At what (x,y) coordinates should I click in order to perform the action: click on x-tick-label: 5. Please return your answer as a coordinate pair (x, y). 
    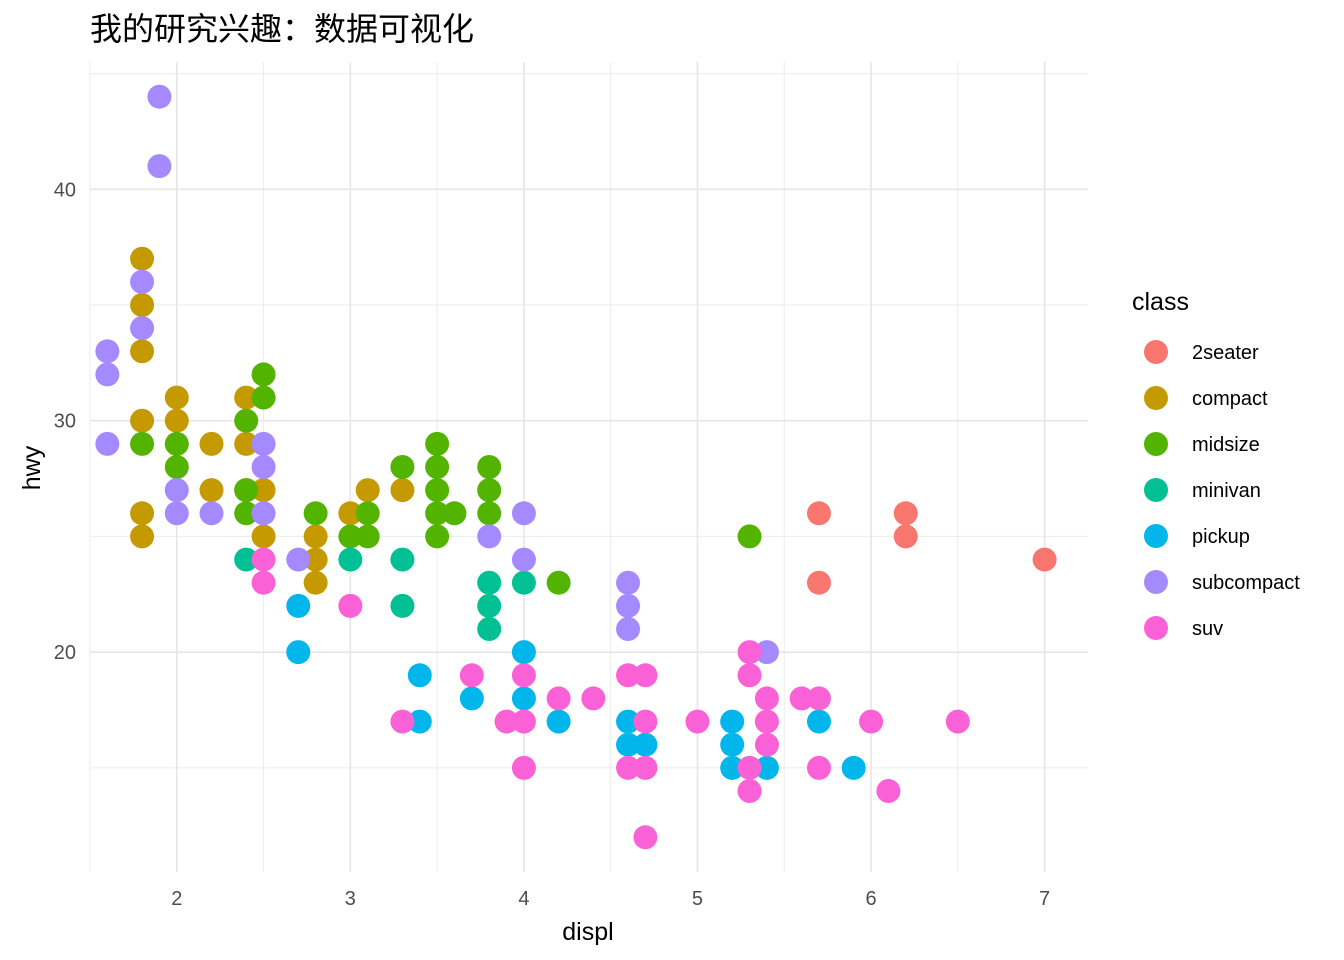
    Looking at the image, I should click on (697, 899).